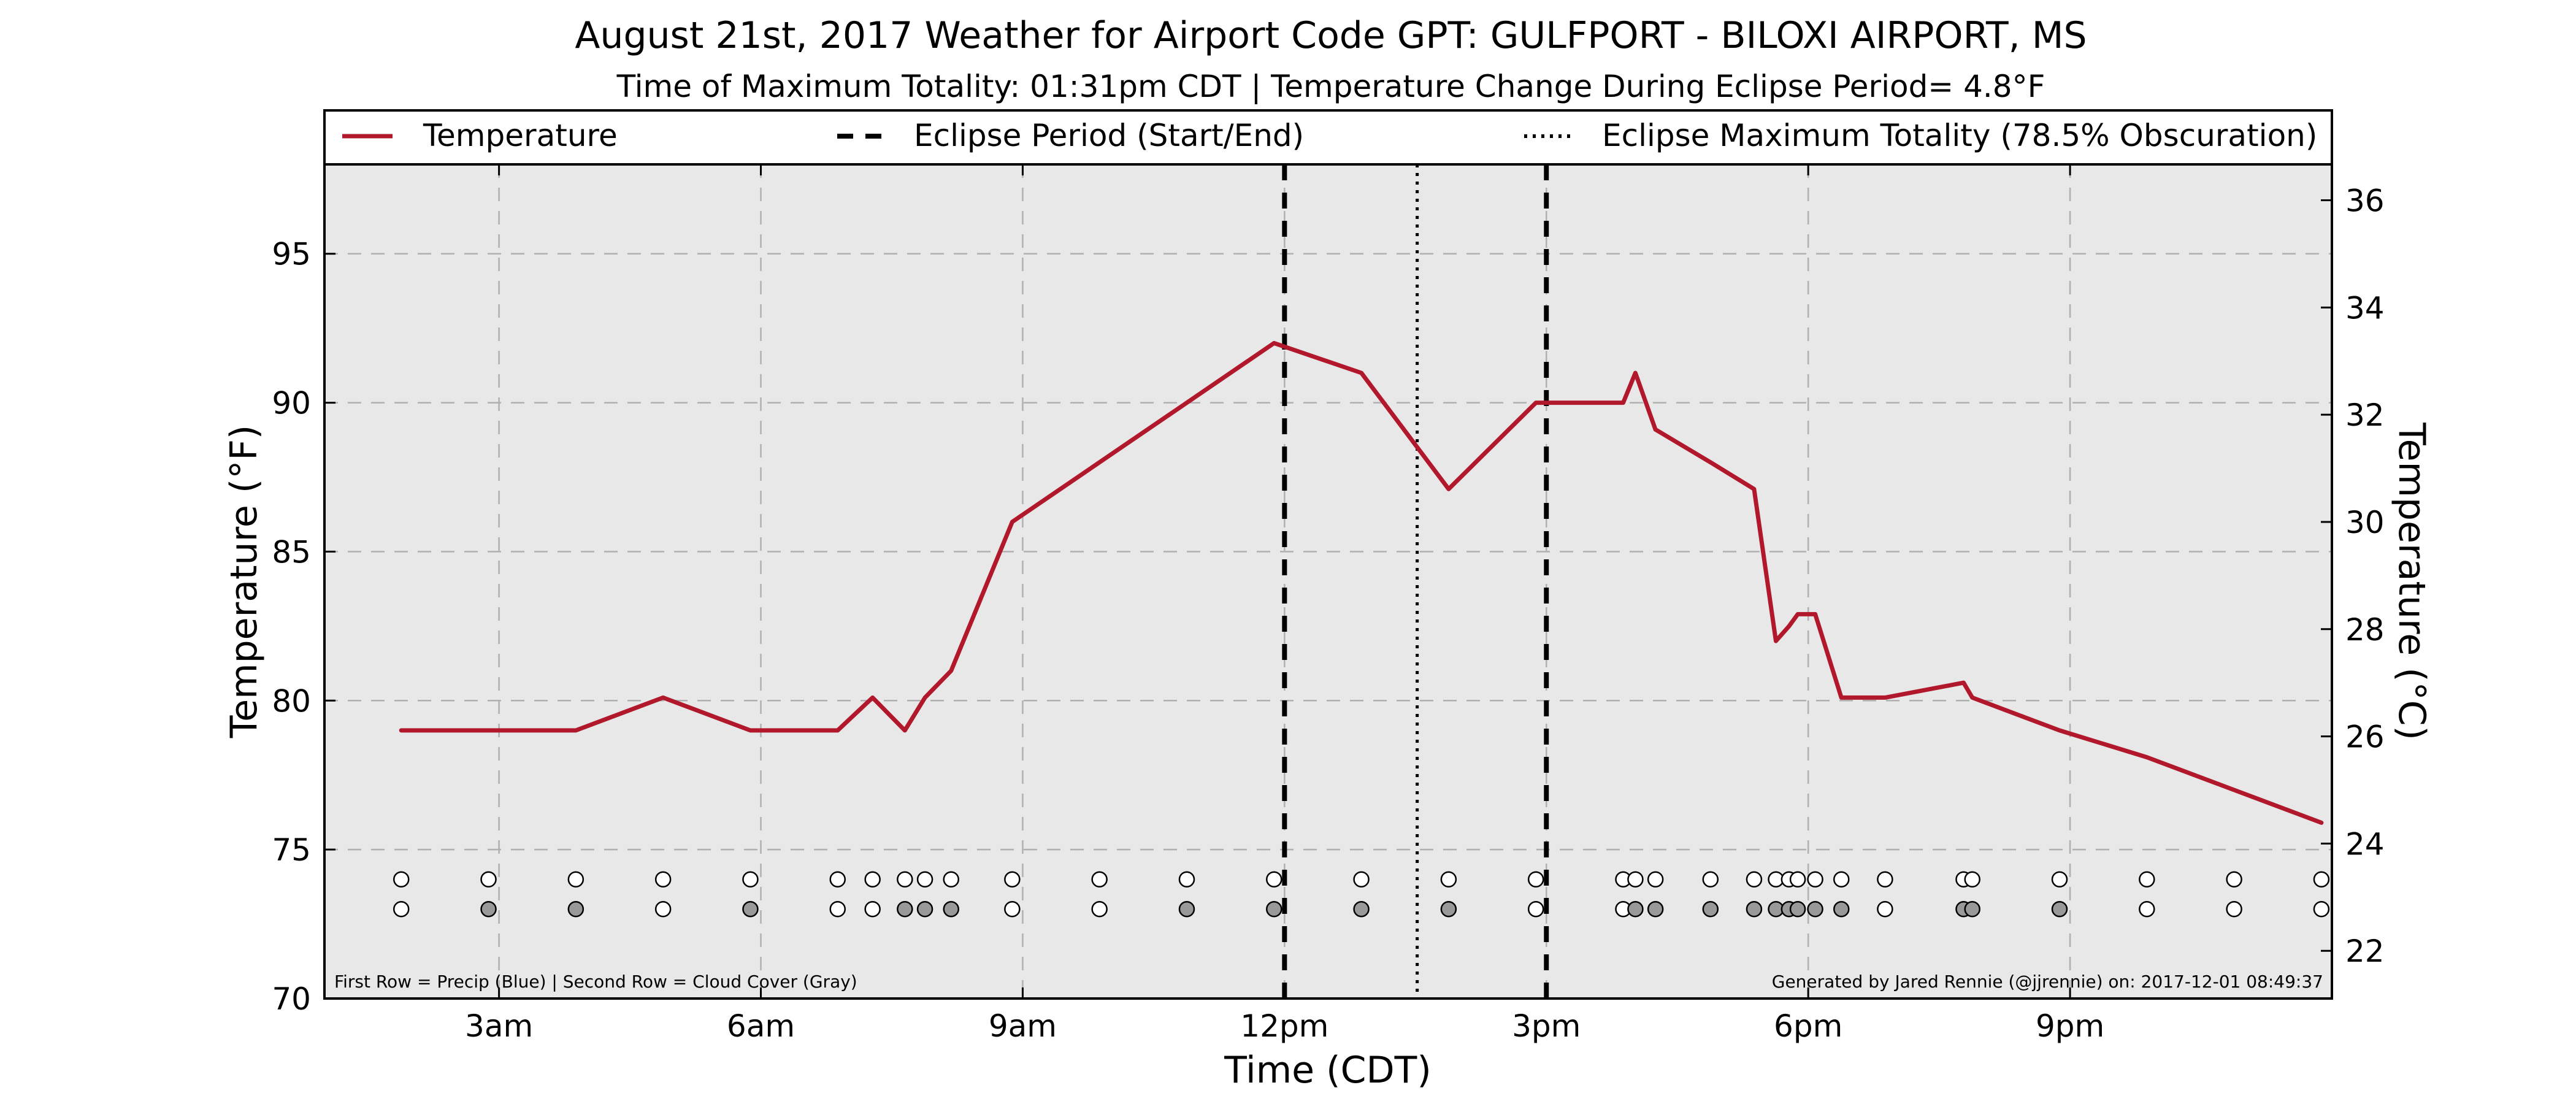 The width and height of the screenshot is (2576, 1104). I want to click on y-tick-label-right-2: 26, so click(2365, 737).